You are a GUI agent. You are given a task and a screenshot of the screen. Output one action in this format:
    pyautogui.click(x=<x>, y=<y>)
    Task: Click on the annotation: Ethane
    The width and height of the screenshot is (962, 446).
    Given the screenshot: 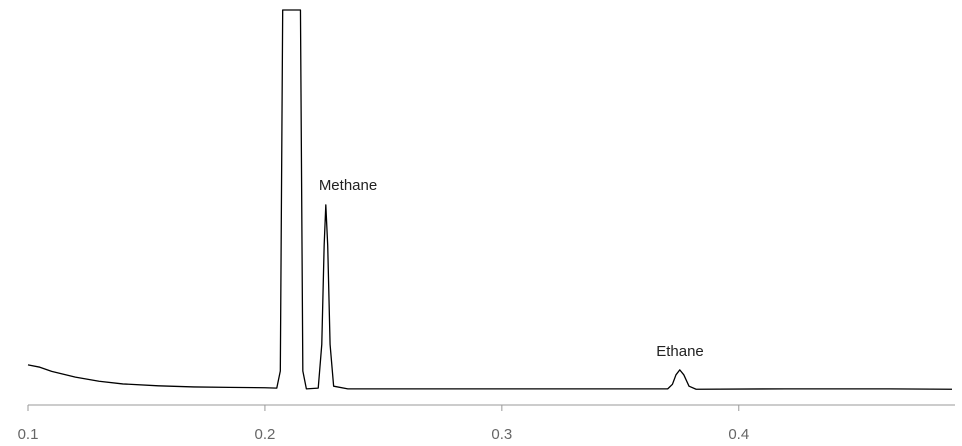 What is the action you would take?
    pyautogui.click(x=680, y=351)
    